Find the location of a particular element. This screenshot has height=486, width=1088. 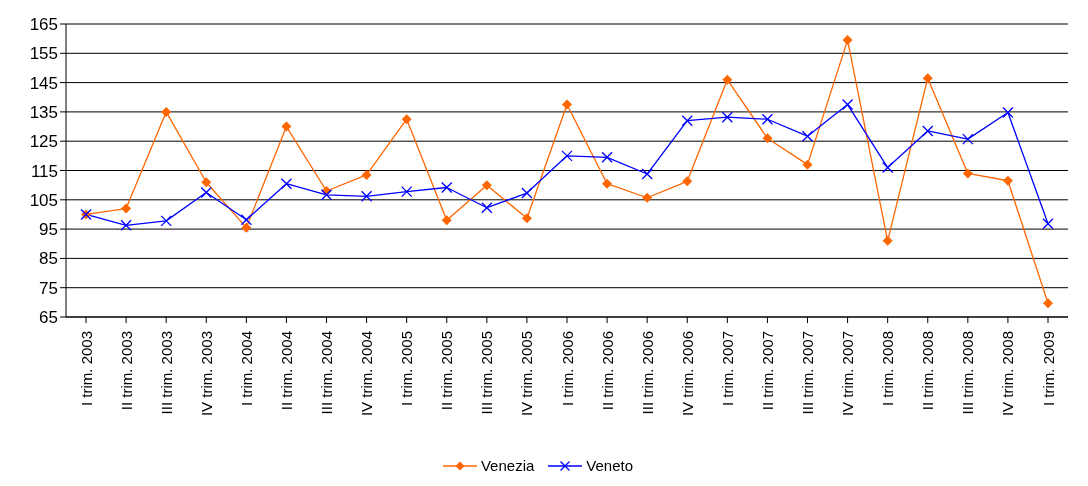

x-tick-label: III trim. 2004 is located at coordinates (326, 373).